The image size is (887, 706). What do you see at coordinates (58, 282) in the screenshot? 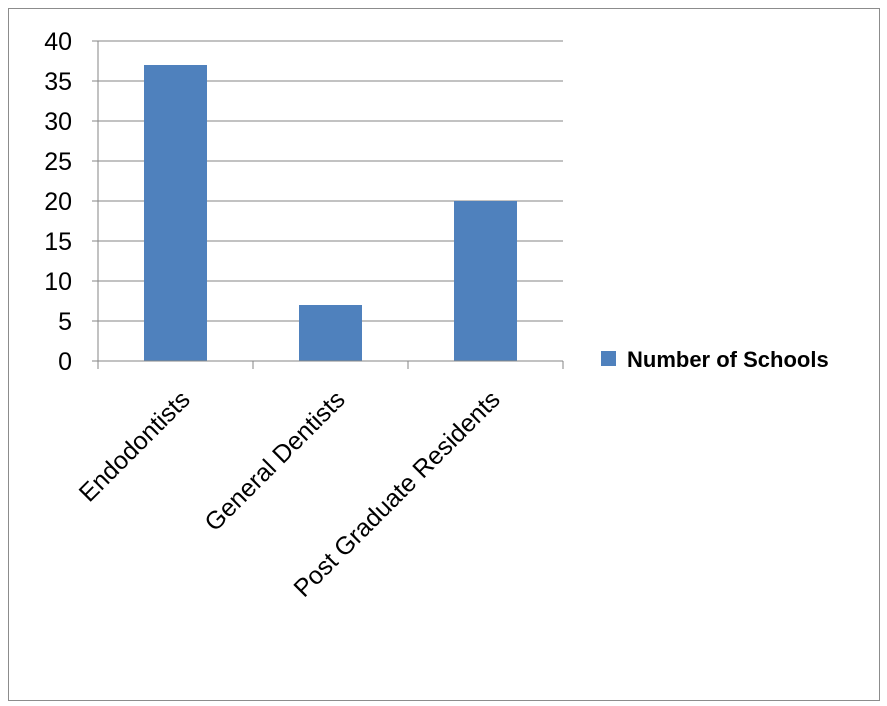
I see `y-tick-label: 10` at bounding box center [58, 282].